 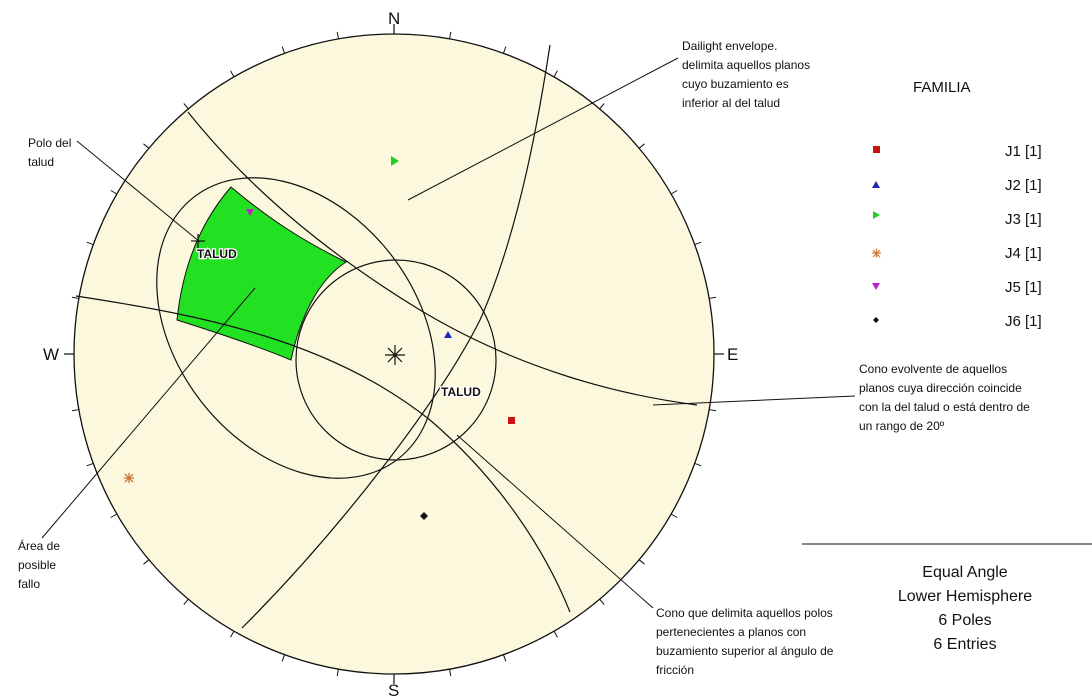 I want to click on pole-j2, so click(x=448, y=334).